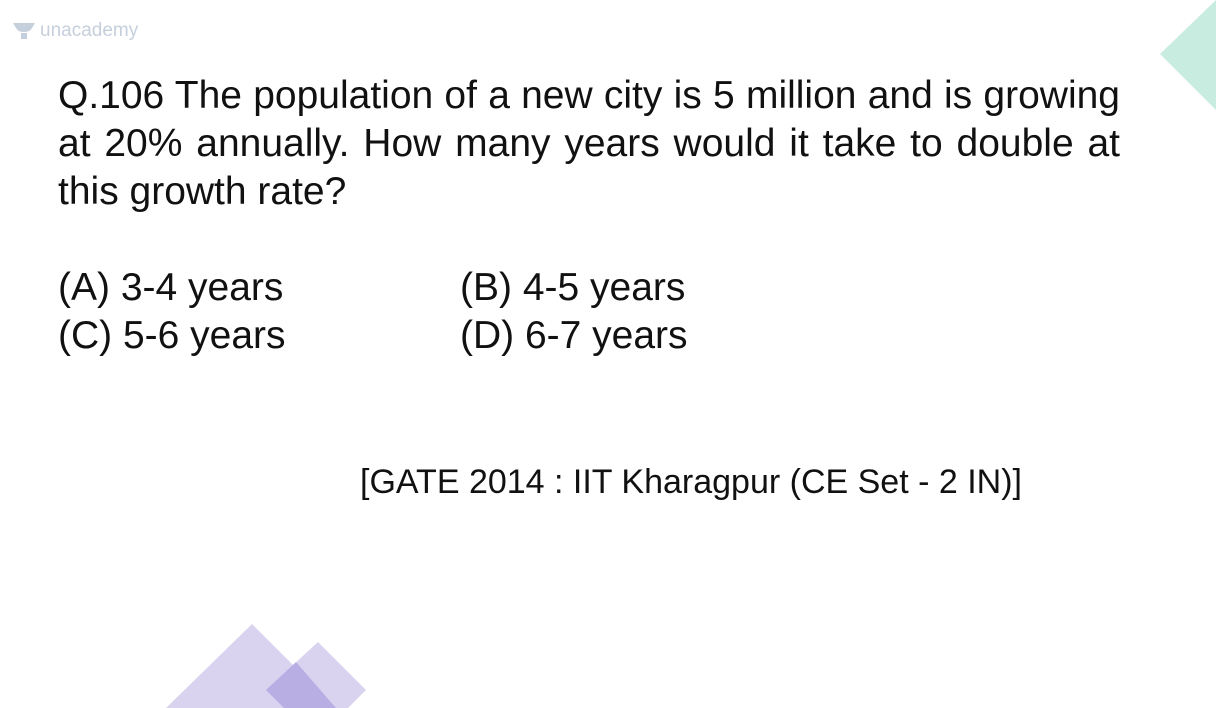 The height and width of the screenshot is (708, 1216). Describe the element at coordinates (1188, 55) in the screenshot. I see `teal-diamond-shape` at that location.